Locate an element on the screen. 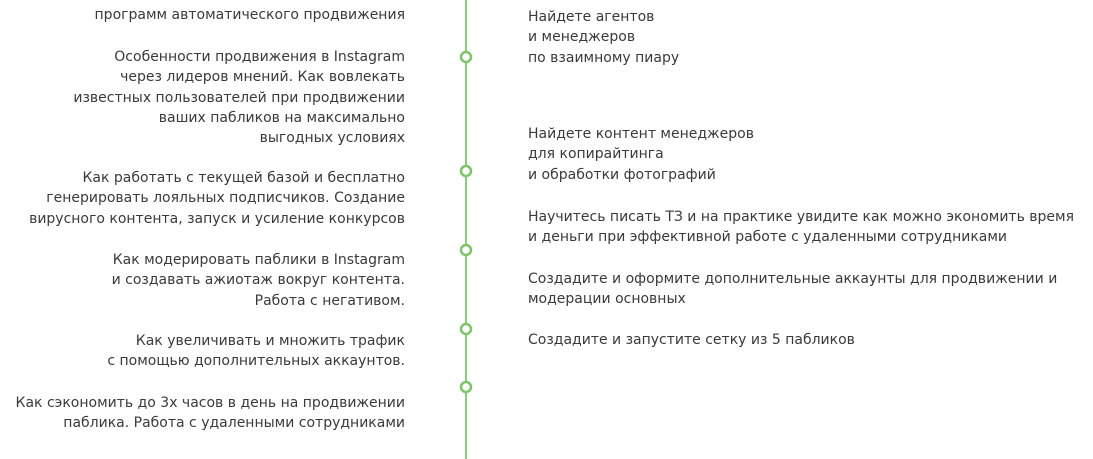  item-line: по взаимному пиару is located at coordinates (604, 57).